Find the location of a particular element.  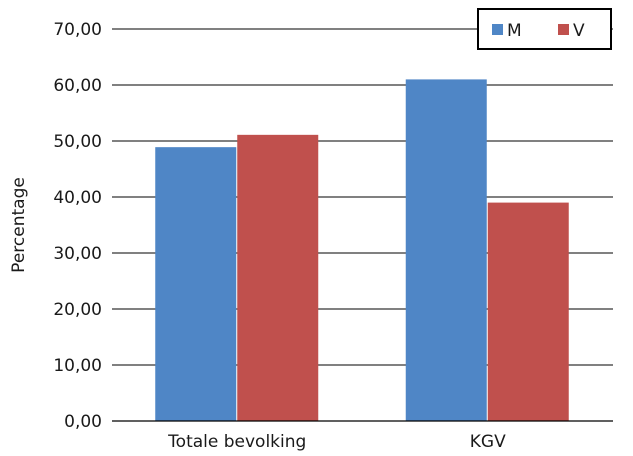

y-axis-title: Percentage is located at coordinates (19, 225).